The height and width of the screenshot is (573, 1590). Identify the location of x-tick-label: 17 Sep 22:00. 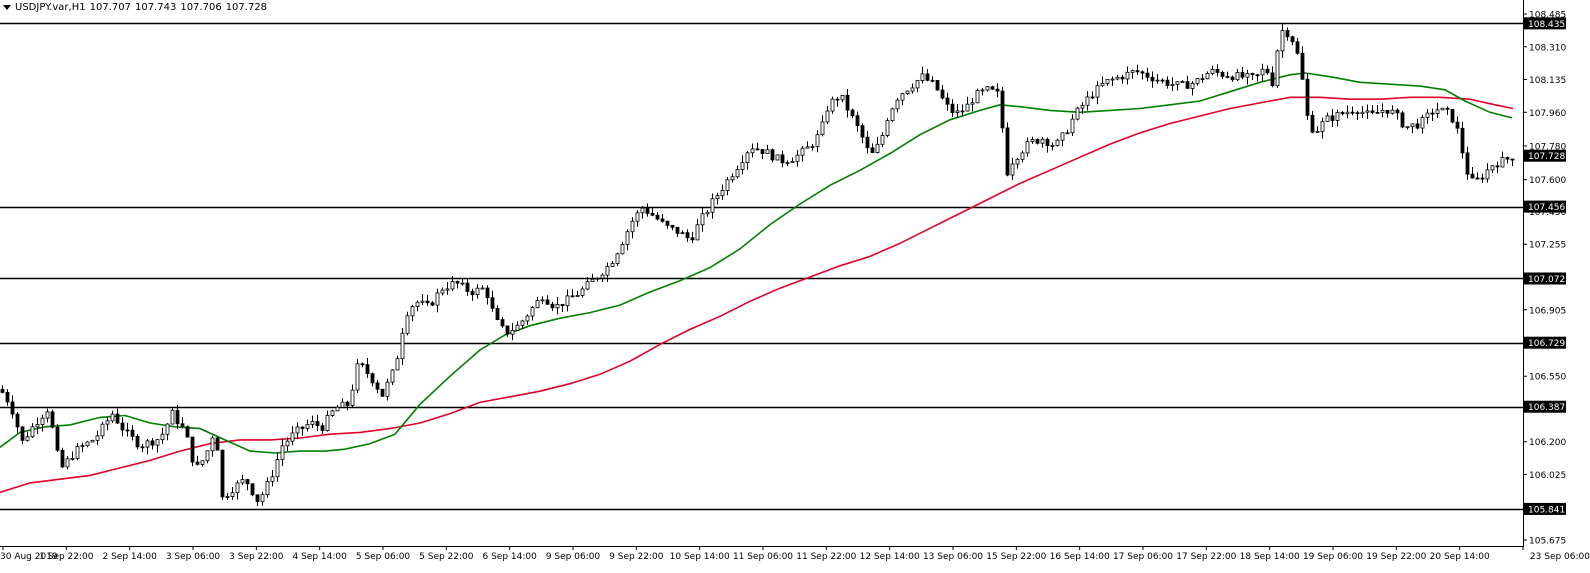
(1206, 557).